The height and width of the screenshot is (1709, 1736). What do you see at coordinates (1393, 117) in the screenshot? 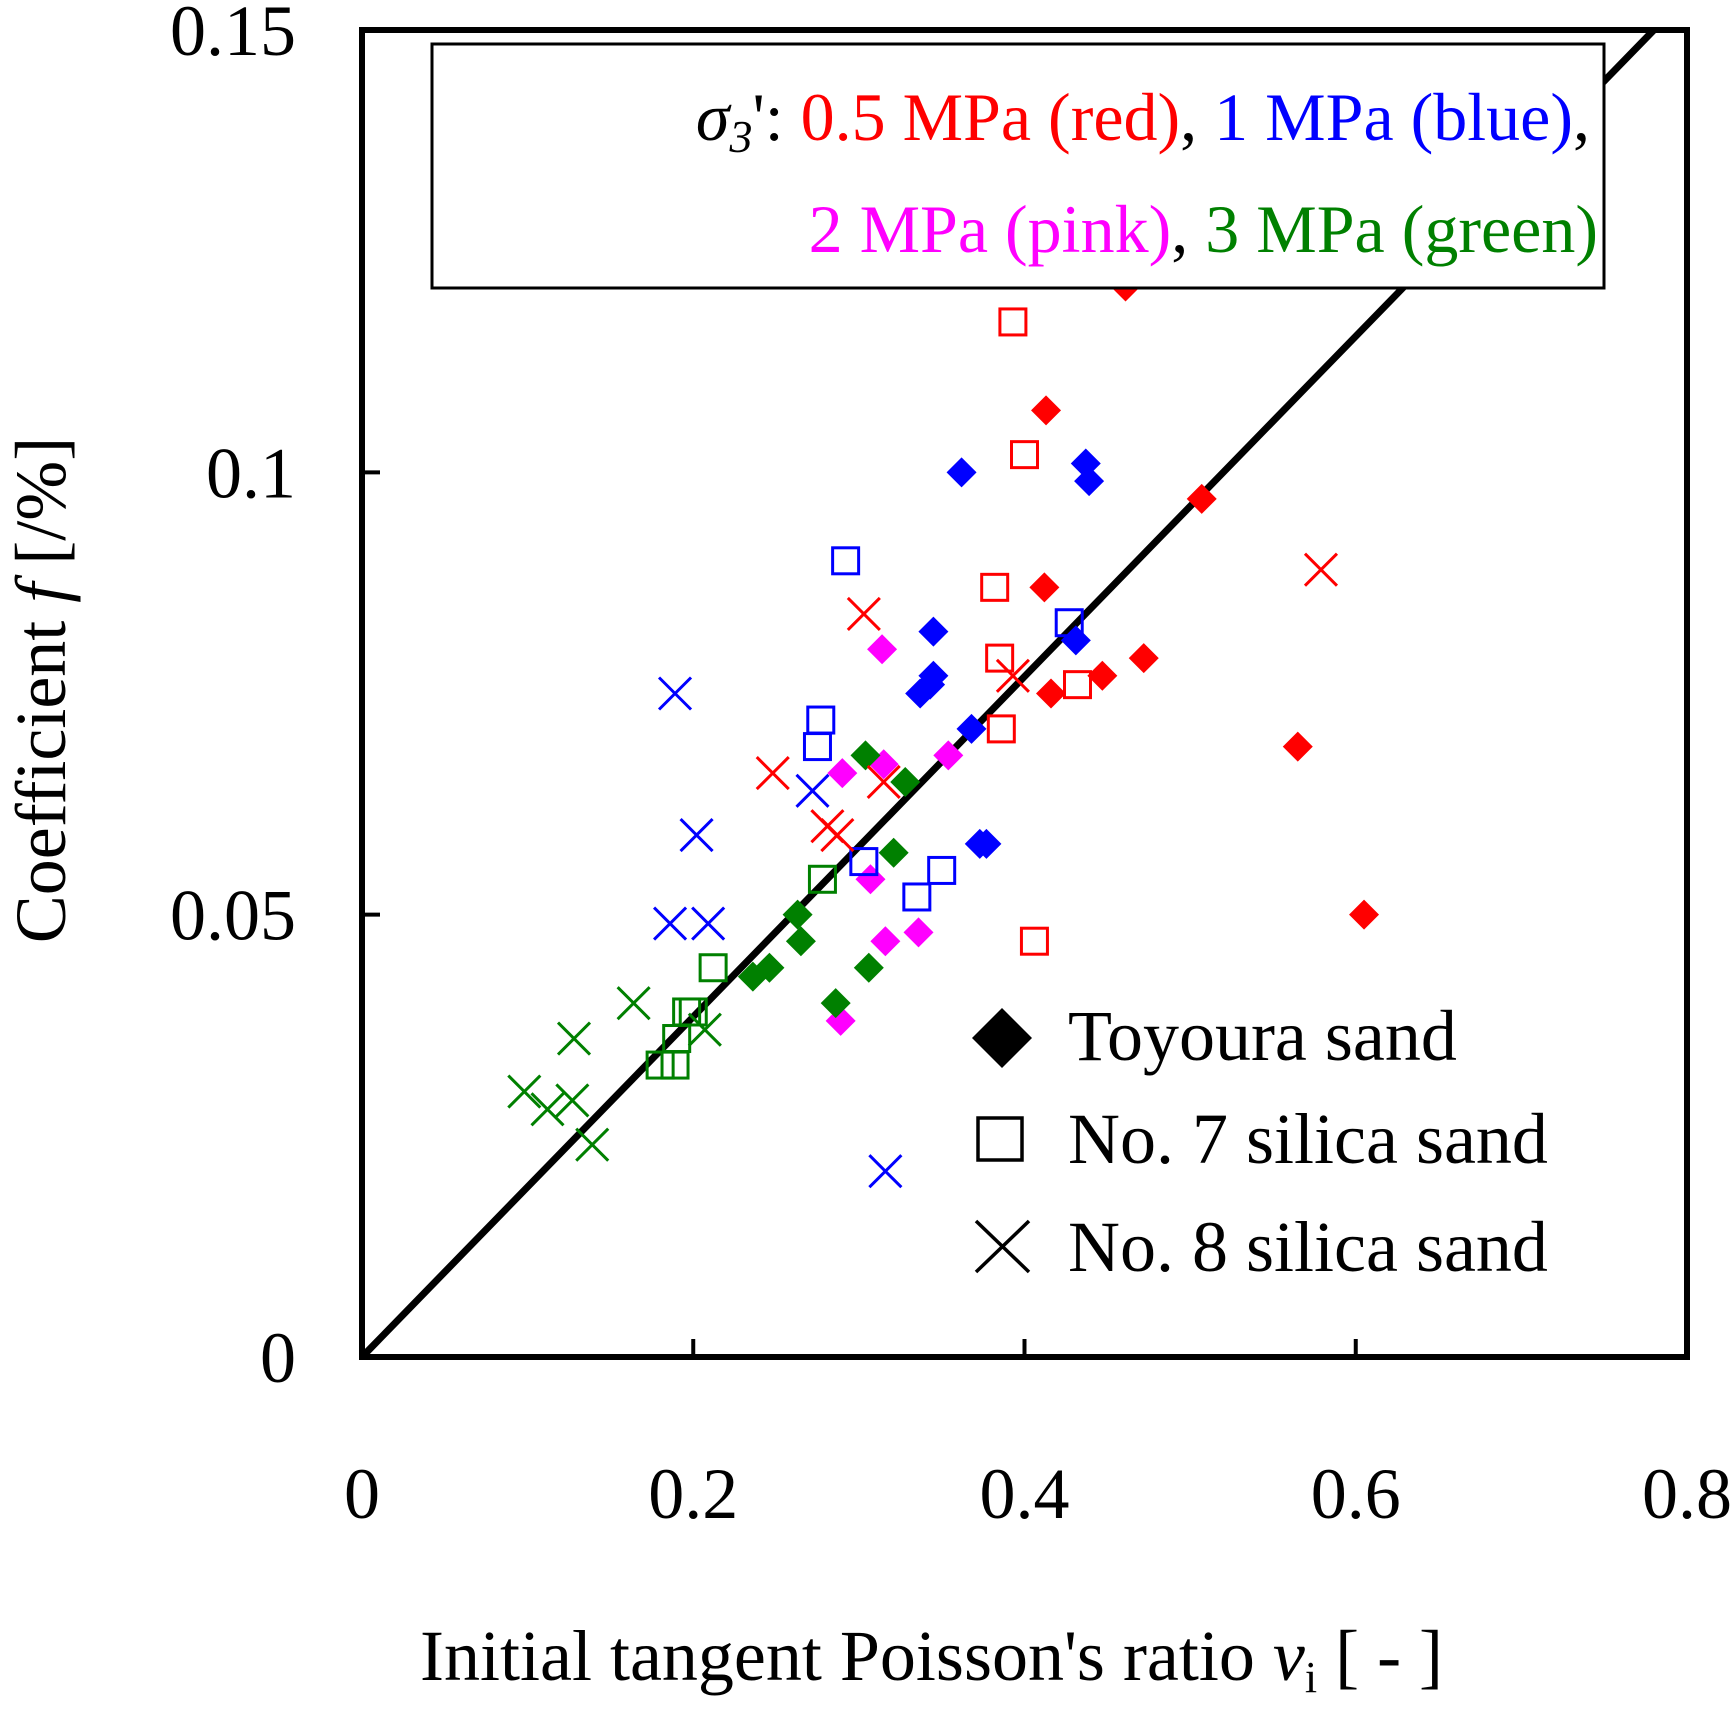
I see `legend-blue-label: 1 MPa (blue)` at bounding box center [1393, 117].